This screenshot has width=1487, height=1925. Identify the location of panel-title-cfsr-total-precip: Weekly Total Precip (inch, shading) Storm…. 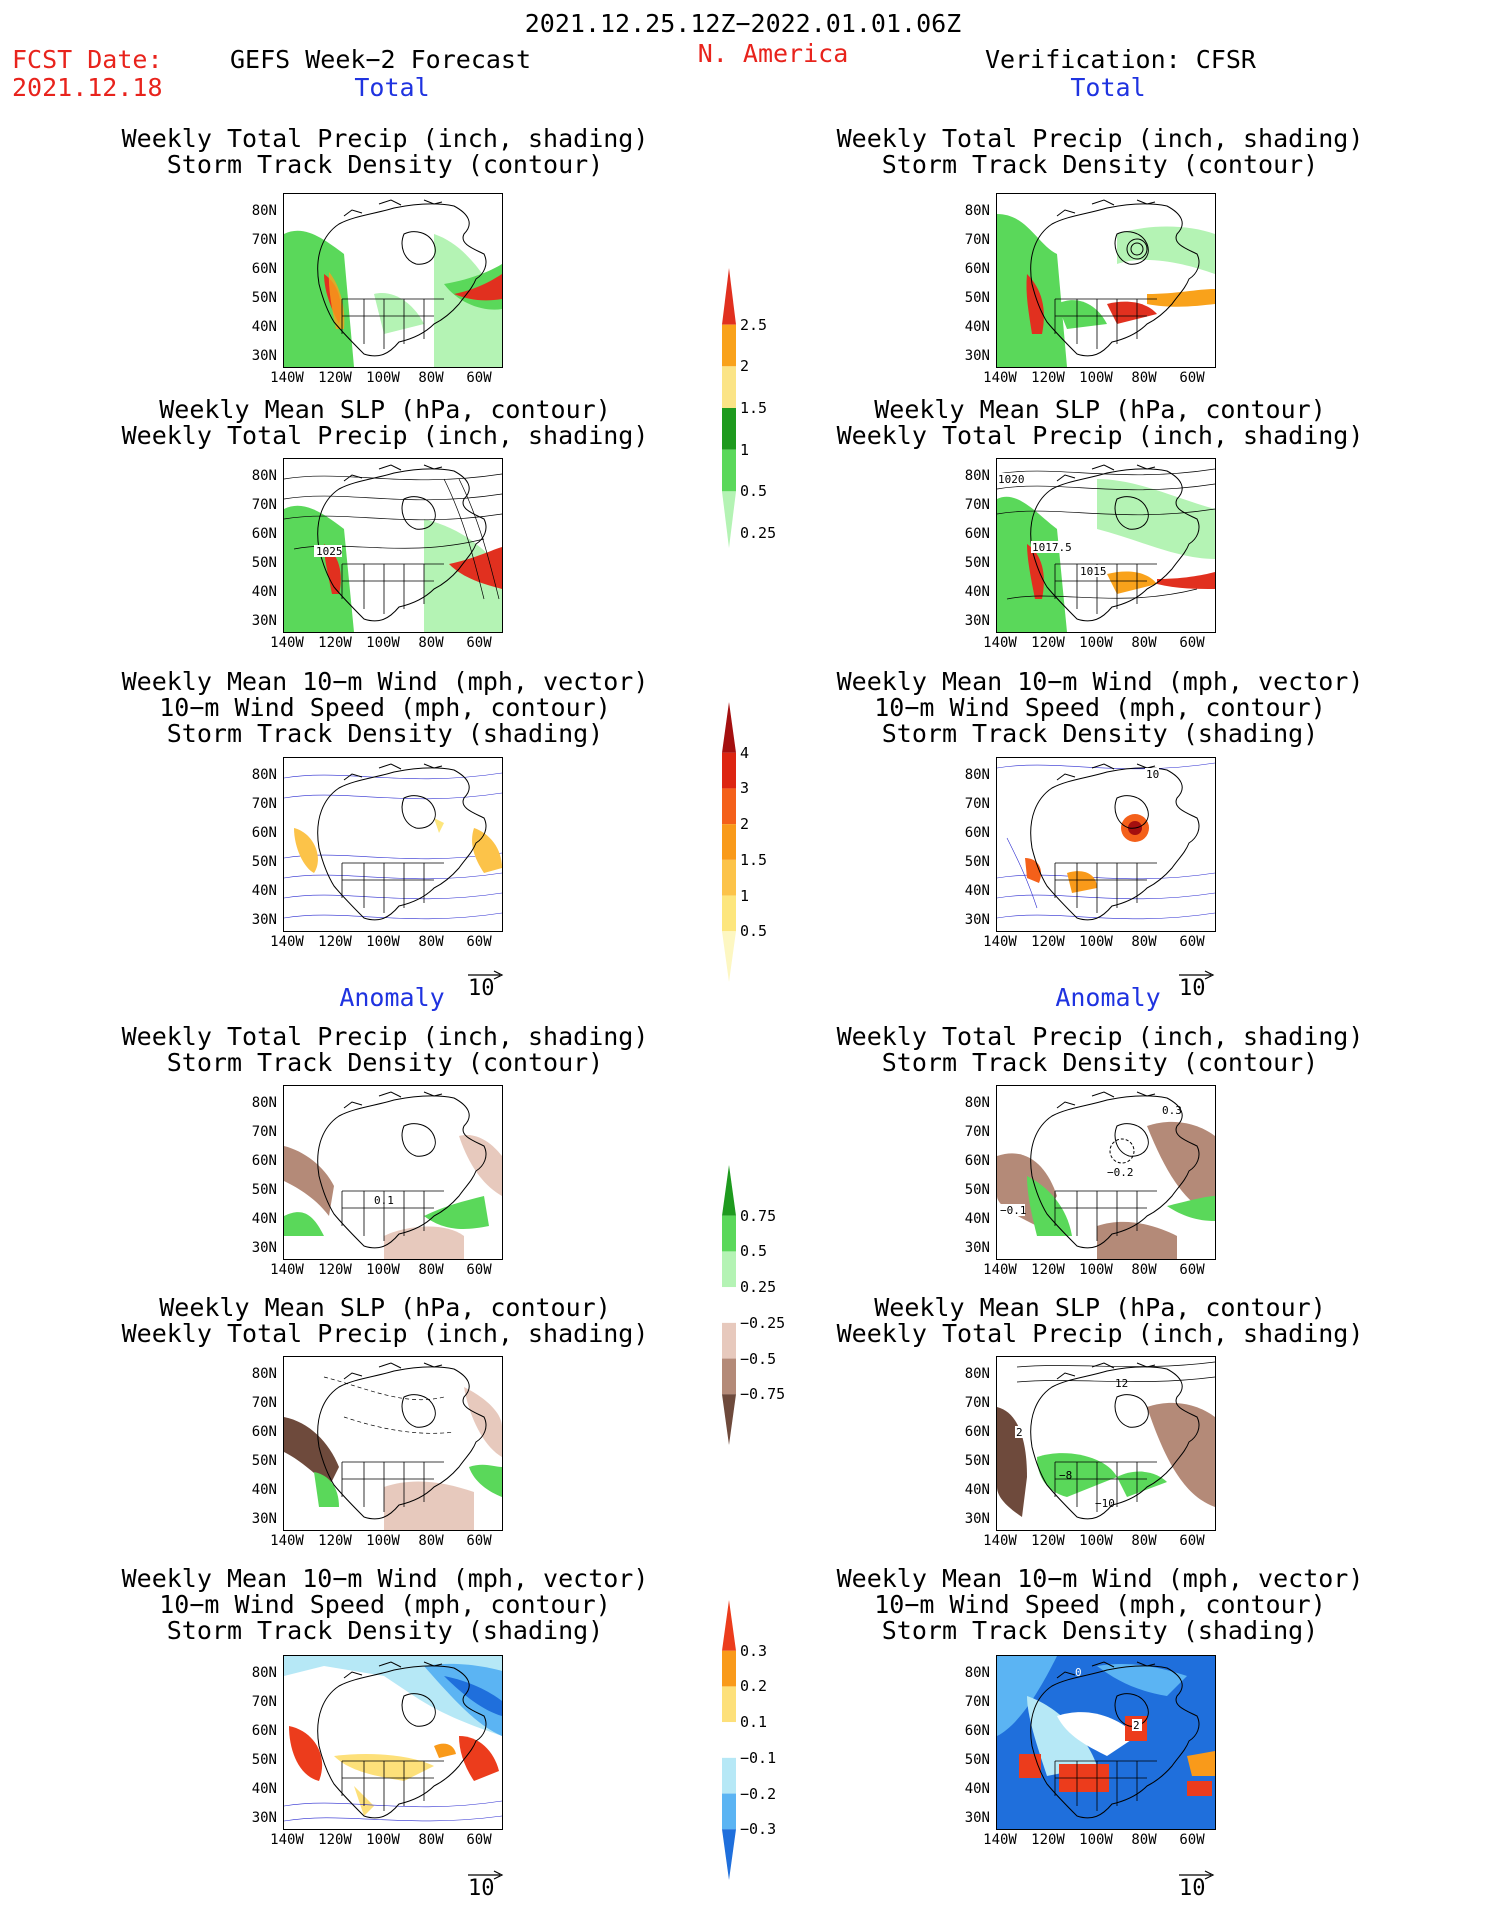
(1100, 151).